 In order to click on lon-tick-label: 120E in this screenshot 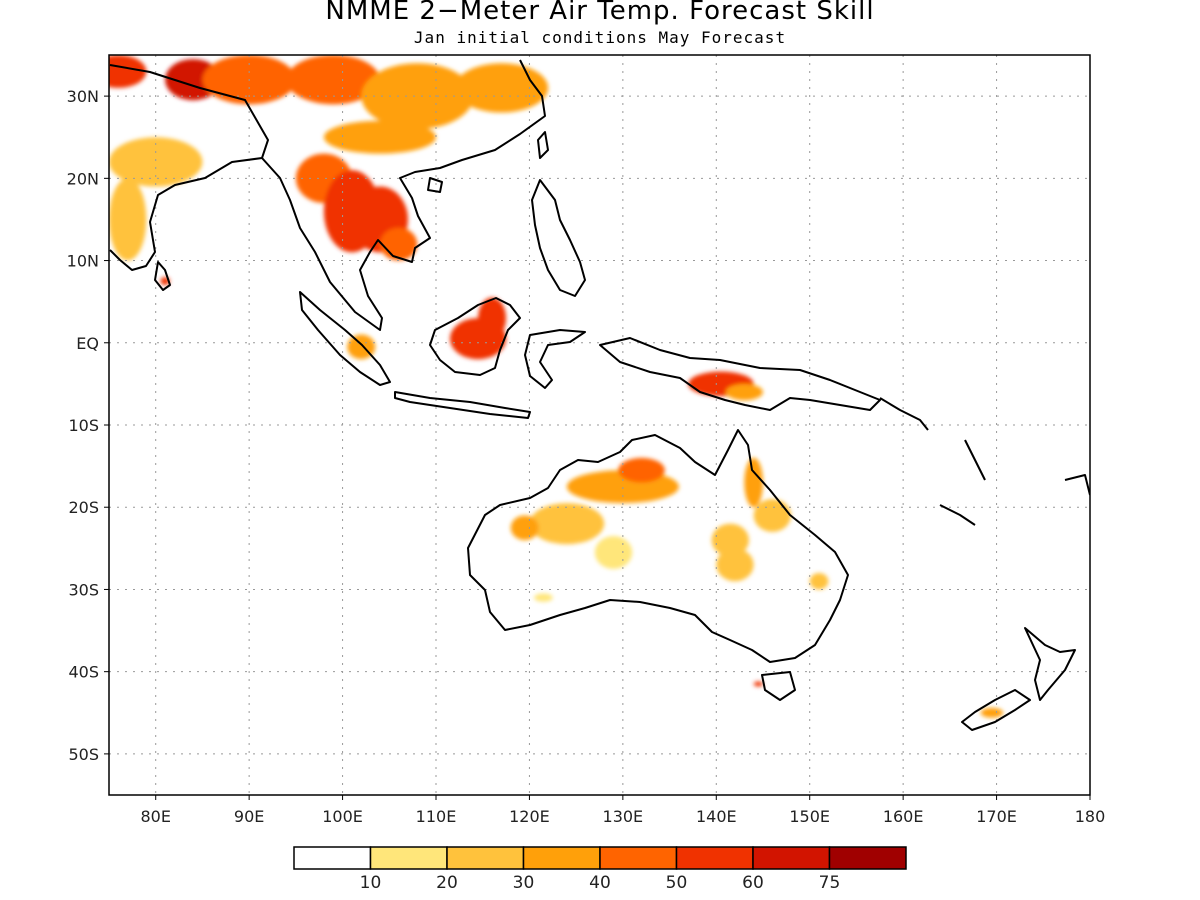, I will do `click(529, 816)`.